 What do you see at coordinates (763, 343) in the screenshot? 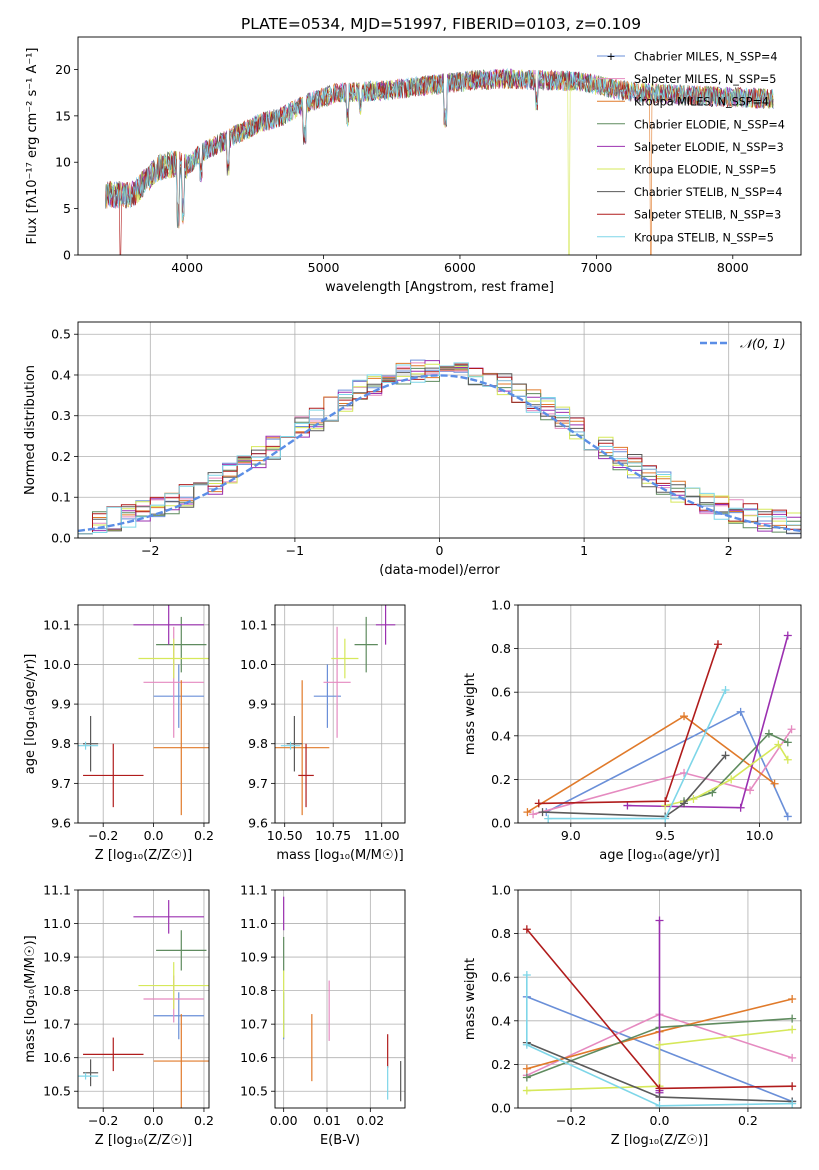
I see `legend-label: 𝒩(0, 1)` at bounding box center [763, 343].